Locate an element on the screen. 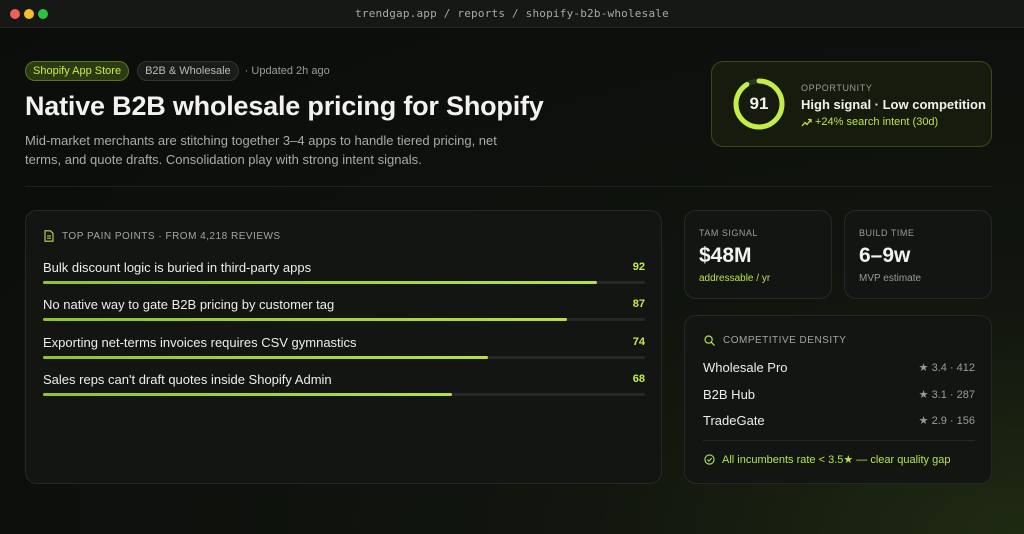 This screenshot has height=534, width=1024. document-icon is located at coordinates (49, 236).